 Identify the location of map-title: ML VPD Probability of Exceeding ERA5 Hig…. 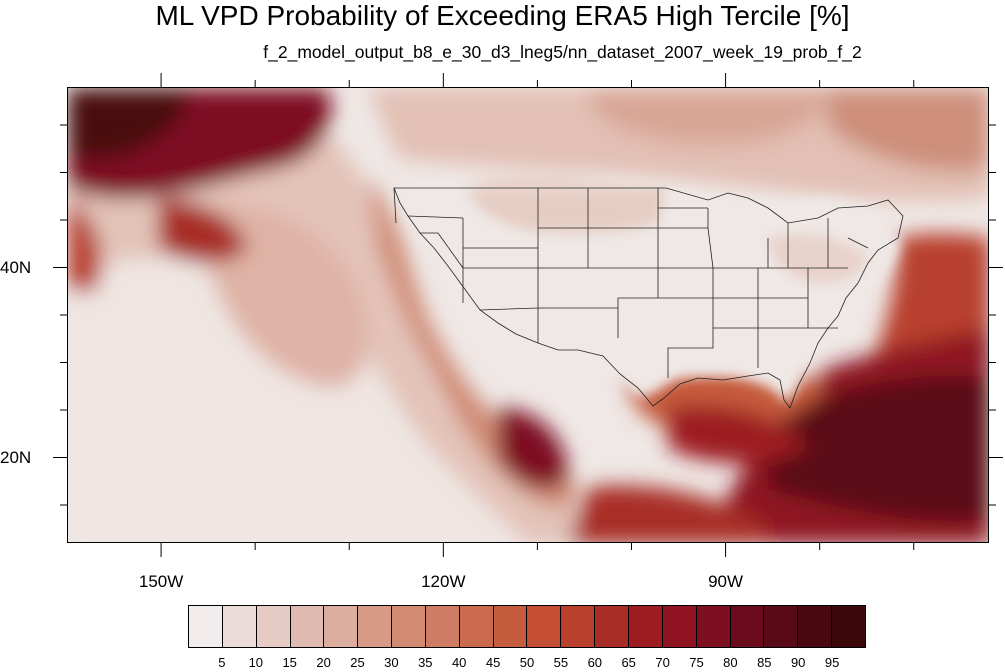
(502, 15).